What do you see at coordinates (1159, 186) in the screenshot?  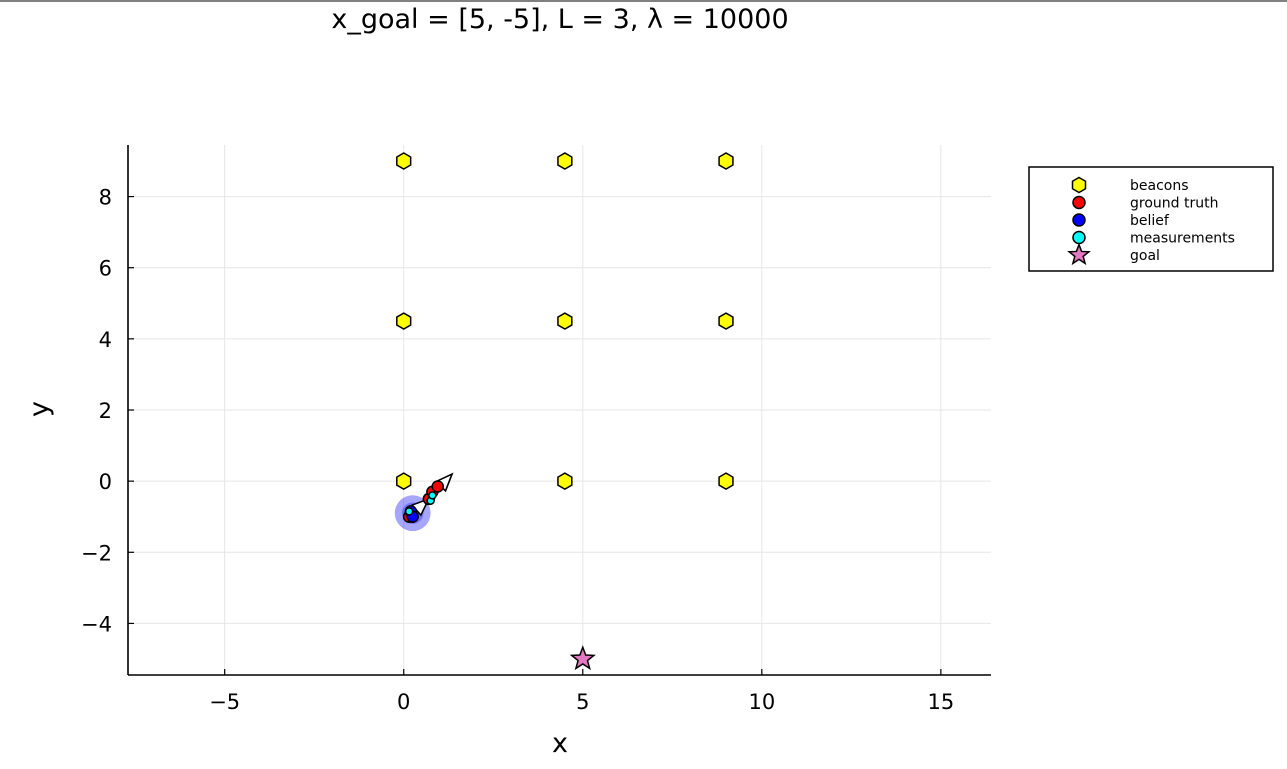 I see `legend-label-beacons: beacons` at bounding box center [1159, 186].